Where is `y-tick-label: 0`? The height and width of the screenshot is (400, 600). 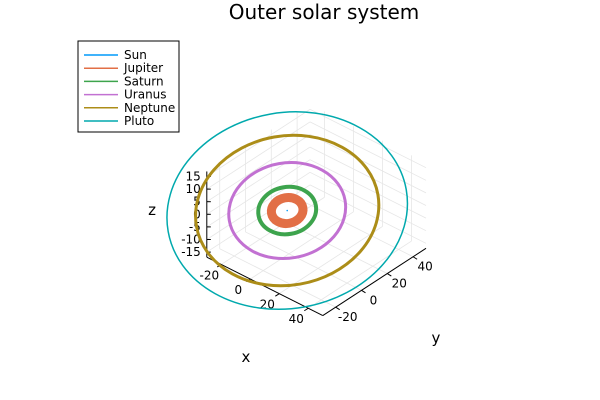
y-tick-label: 0 is located at coordinates (374, 300).